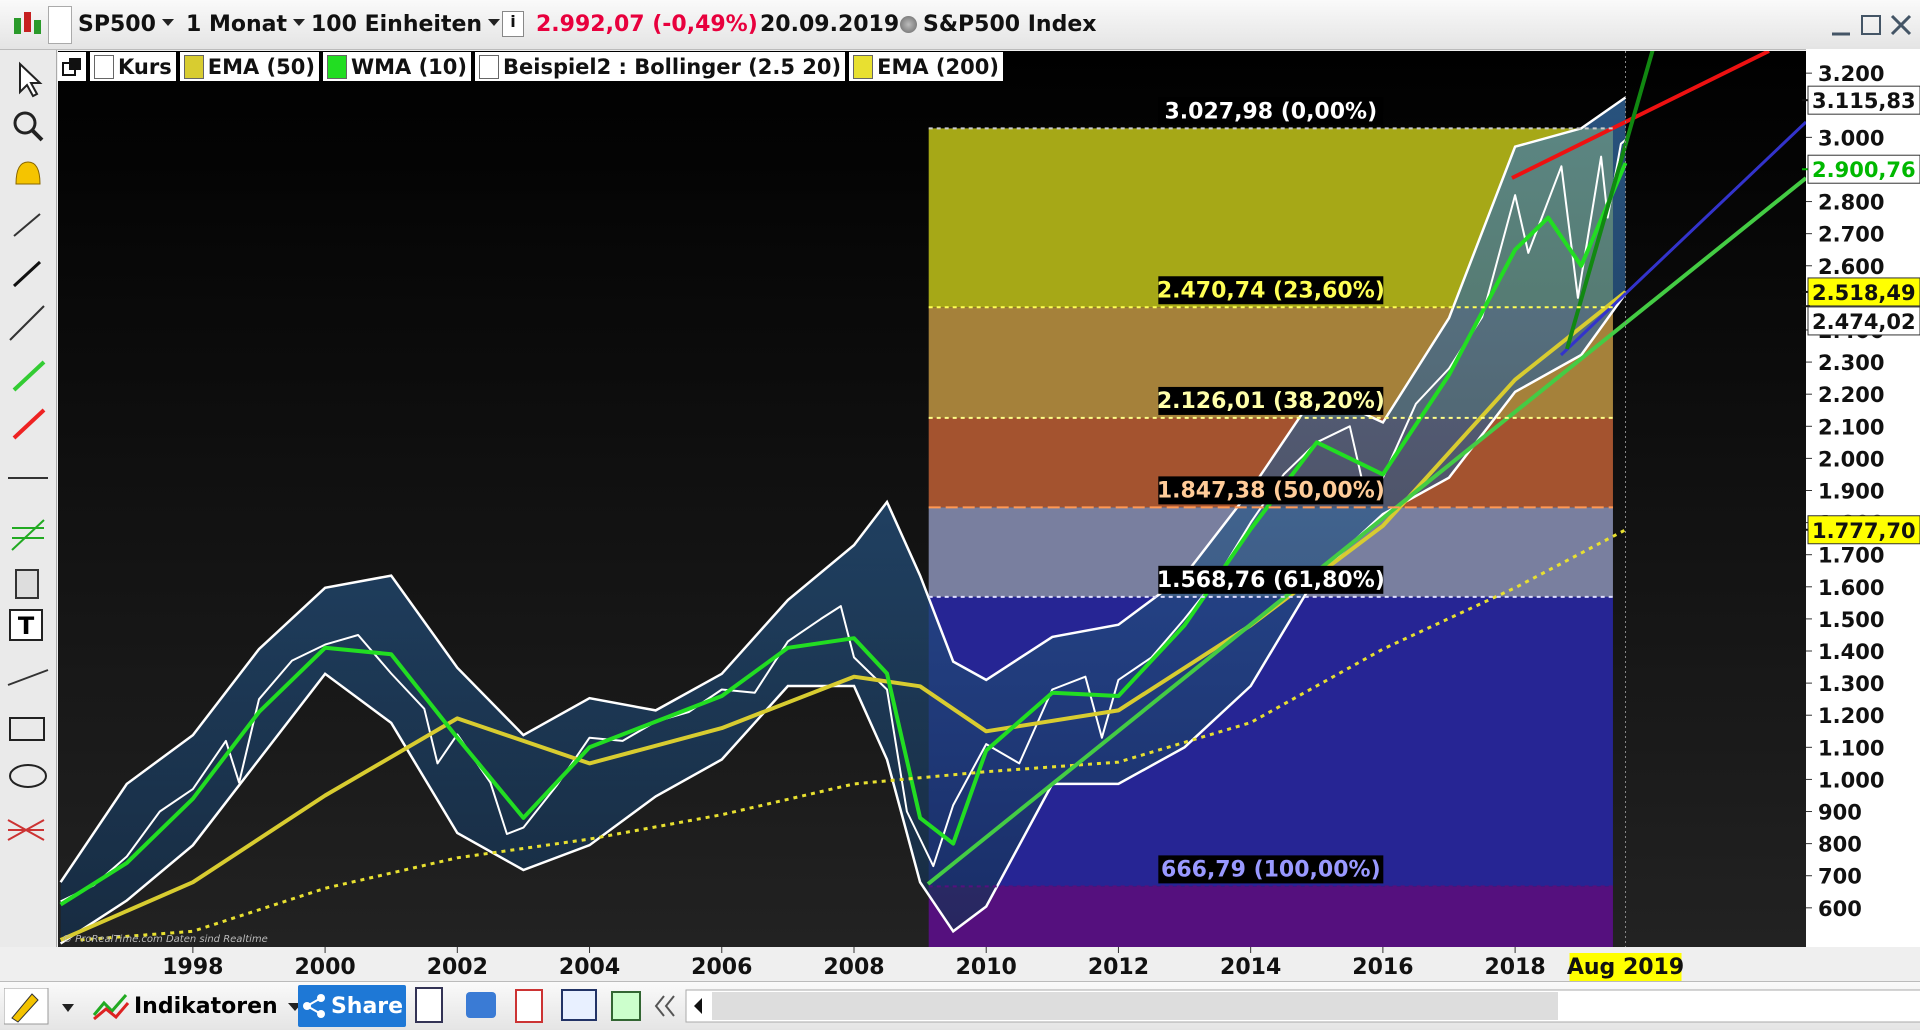 The height and width of the screenshot is (1030, 1920). I want to click on x-tick-label: 2010, so click(986, 967).